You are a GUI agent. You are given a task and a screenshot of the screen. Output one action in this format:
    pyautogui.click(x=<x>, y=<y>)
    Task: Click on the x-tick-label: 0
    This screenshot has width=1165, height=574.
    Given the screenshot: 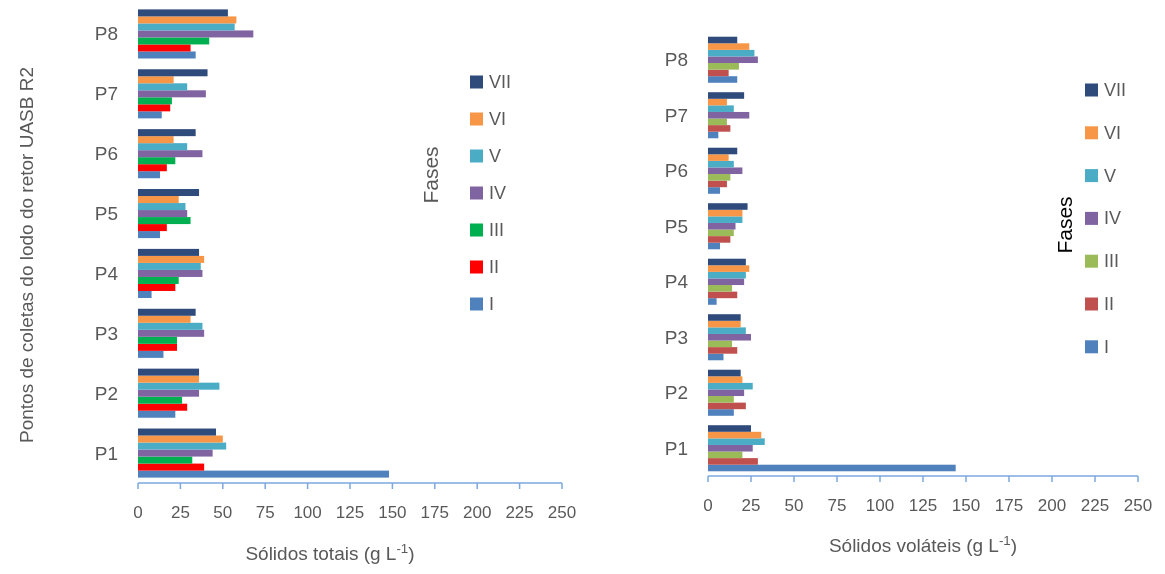 What is the action you would take?
    pyautogui.click(x=138, y=512)
    